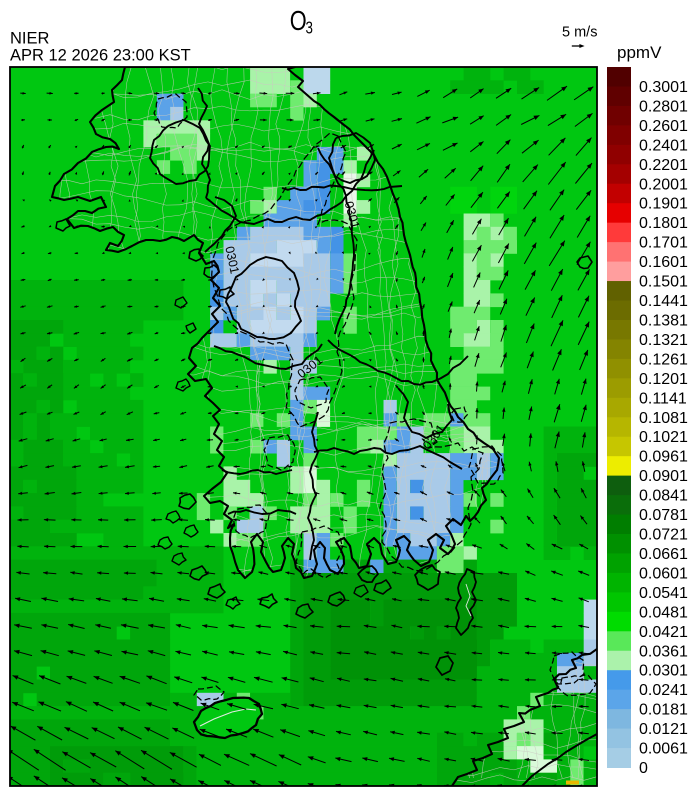 The height and width of the screenshot is (798, 692). What do you see at coordinates (663, 749) in the screenshot?
I see `svg-text: 0.0061` at bounding box center [663, 749].